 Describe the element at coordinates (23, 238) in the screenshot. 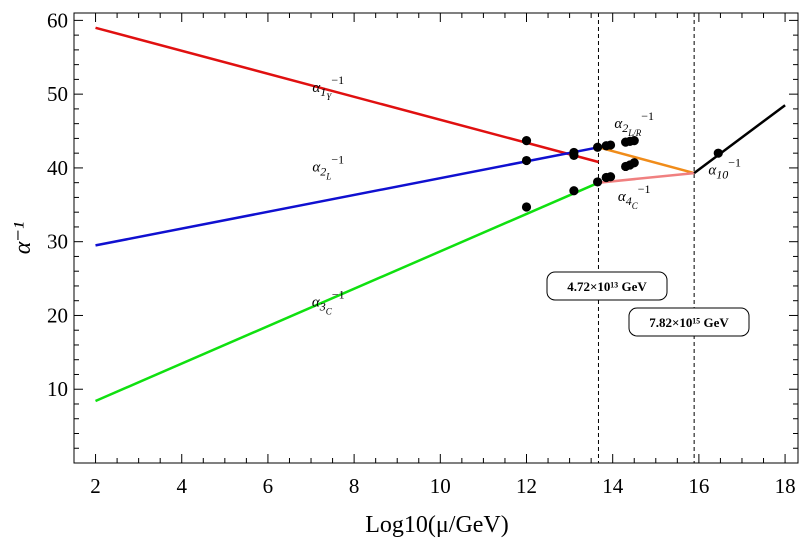

I see `y-axis-title: α⁻¹` at that location.